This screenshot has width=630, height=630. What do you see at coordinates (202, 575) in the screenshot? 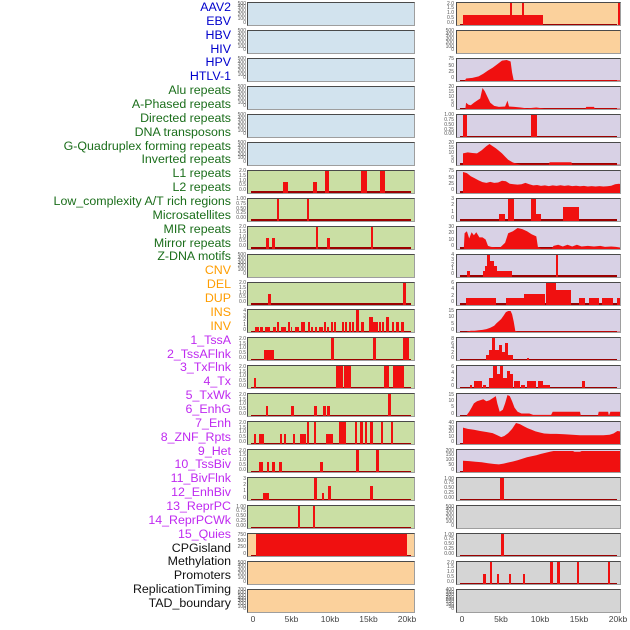
I see `track-label: Promoters` at bounding box center [202, 575].